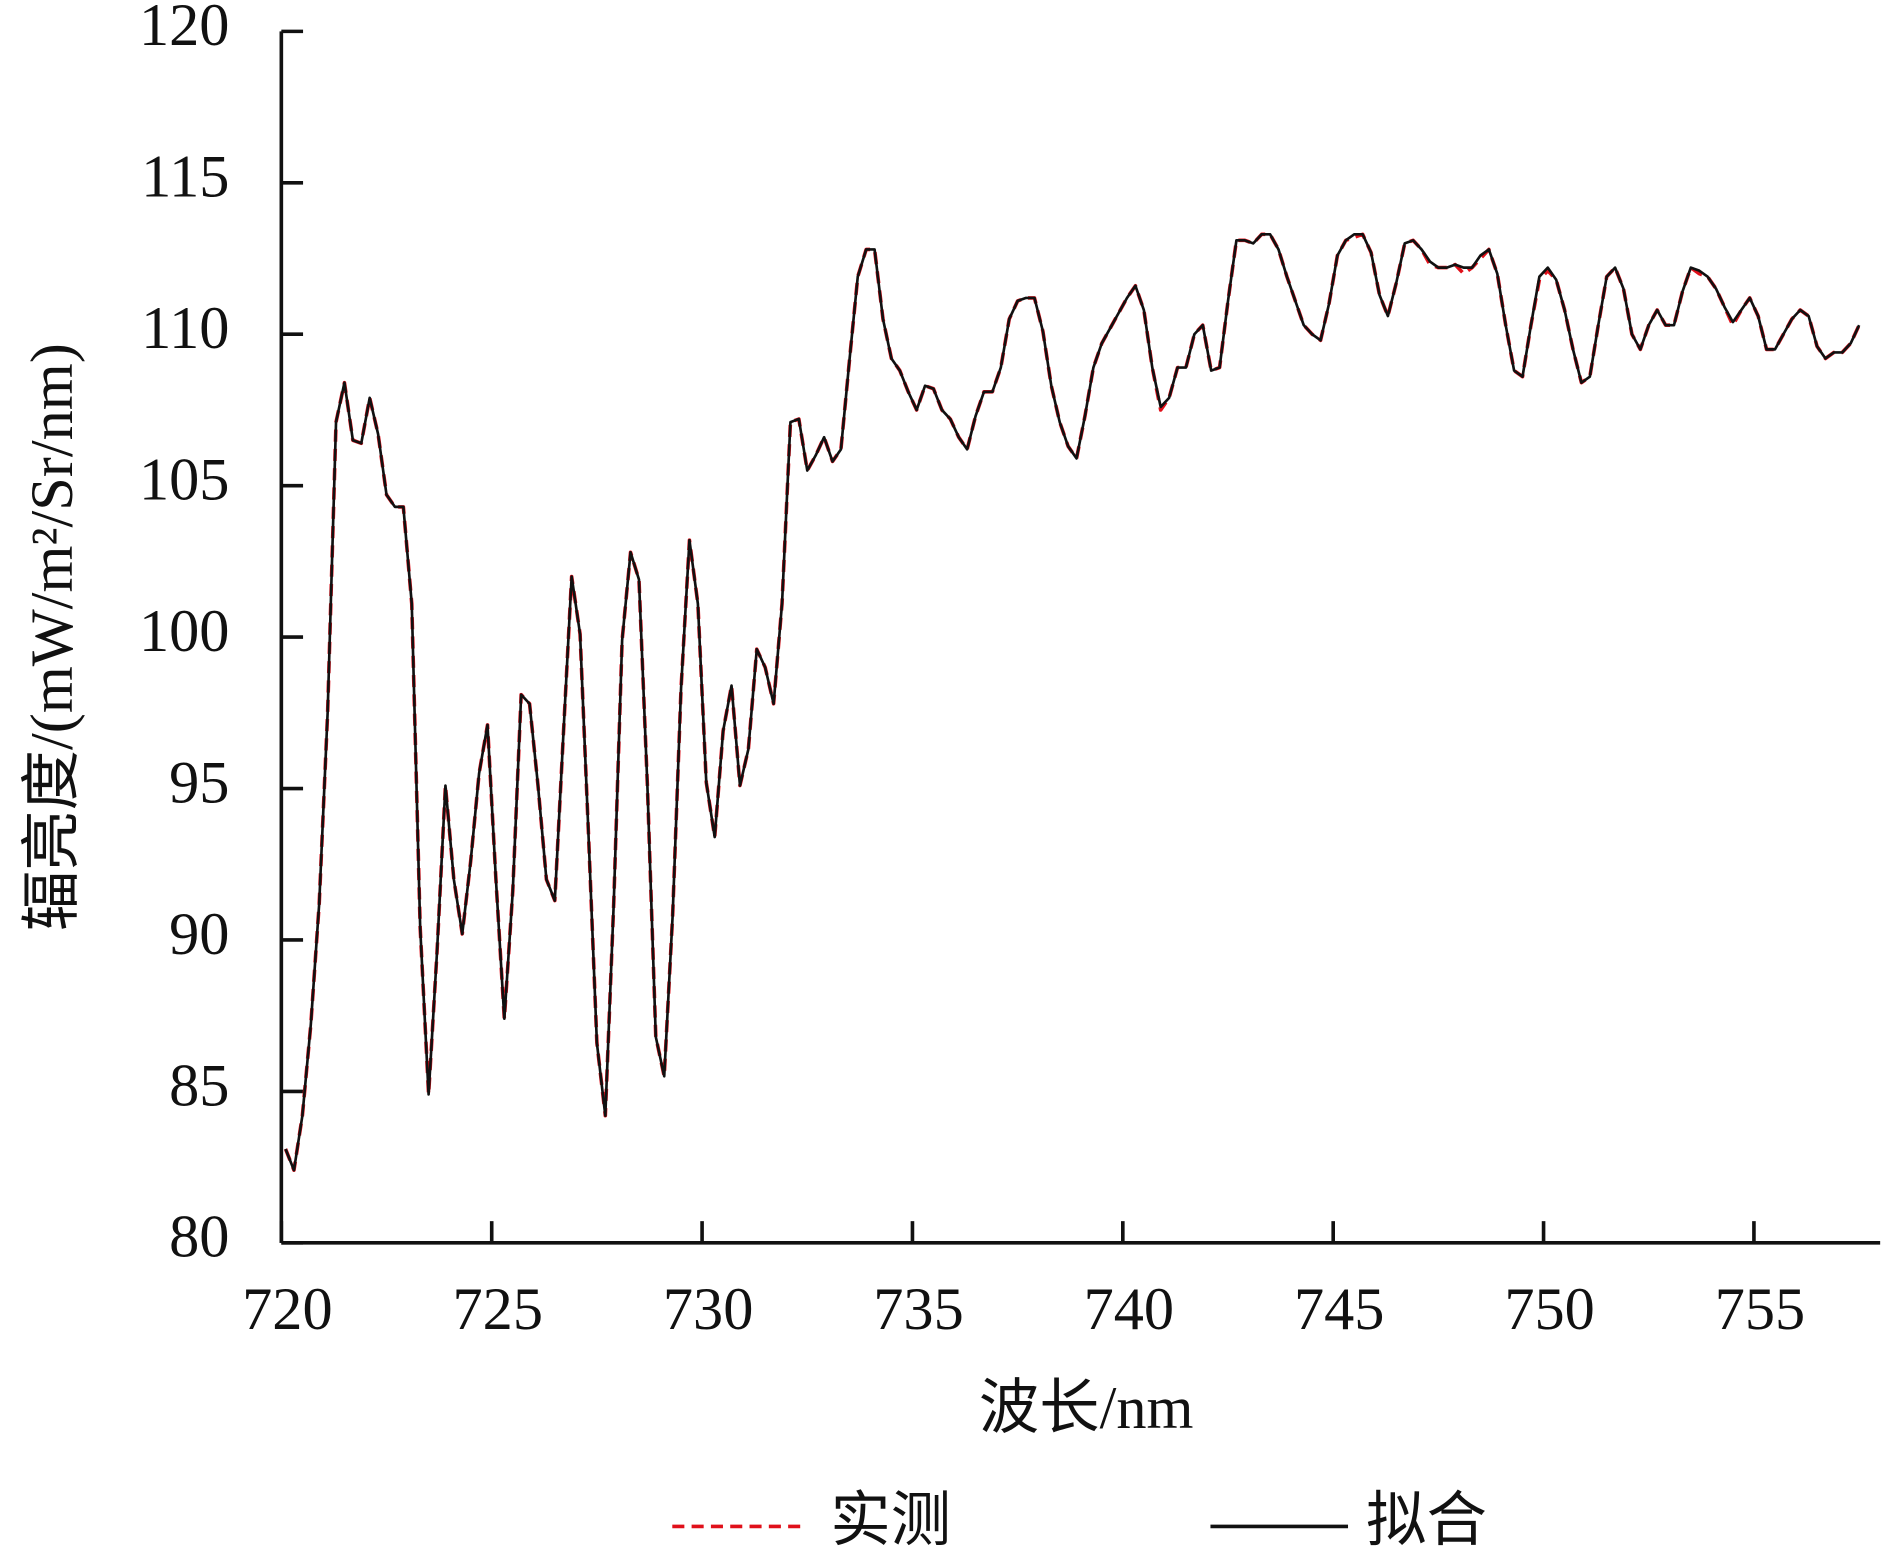 Image resolution: width=1890 pixels, height=1559 pixels. I want to click on y-tick-label: 115, so click(185, 177).